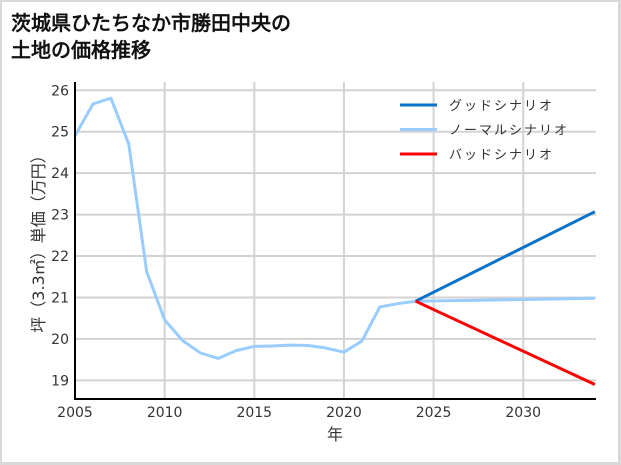 The height and width of the screenshot is (465, 621). What do you see at coordinates (38, 239) in the screenshot?
I see `y-axis-label: 坪（3.3㎡）単価（万円）` at bounding box center [38, 239].